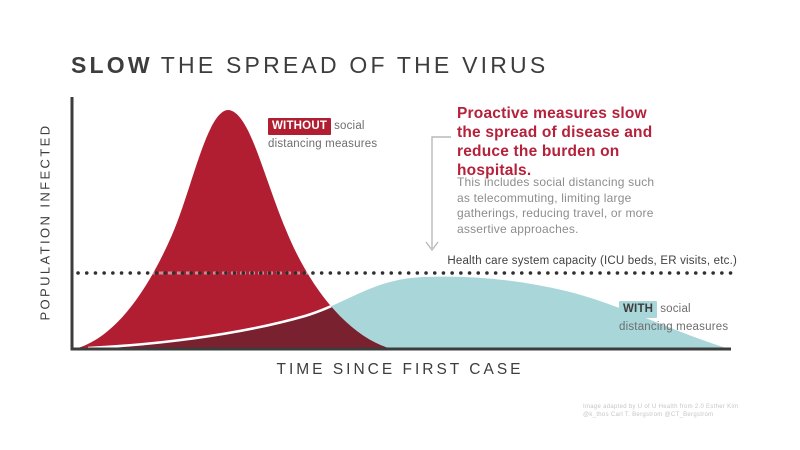  Describe the element at coordinates (300, 126) in the screenshot. I see `without-badge: WITHOUT` at that location.